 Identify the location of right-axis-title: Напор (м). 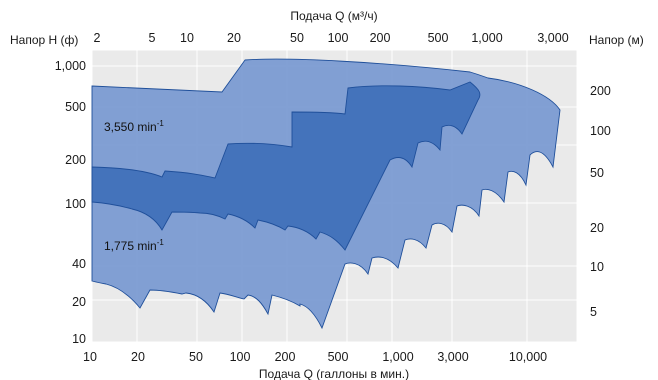
(616, 40).